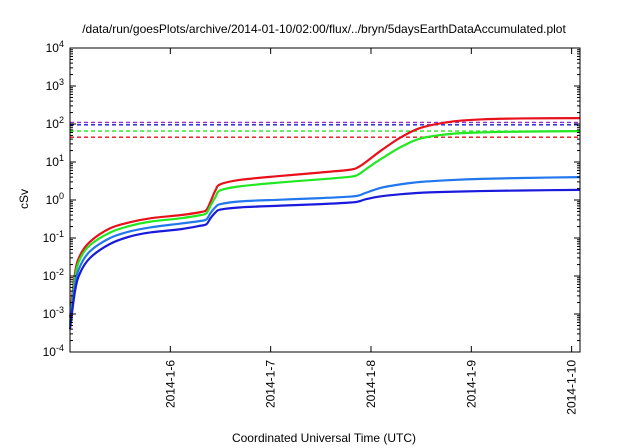  I want to click on x-tick-label: 2014-1-9, so click(471, 384).